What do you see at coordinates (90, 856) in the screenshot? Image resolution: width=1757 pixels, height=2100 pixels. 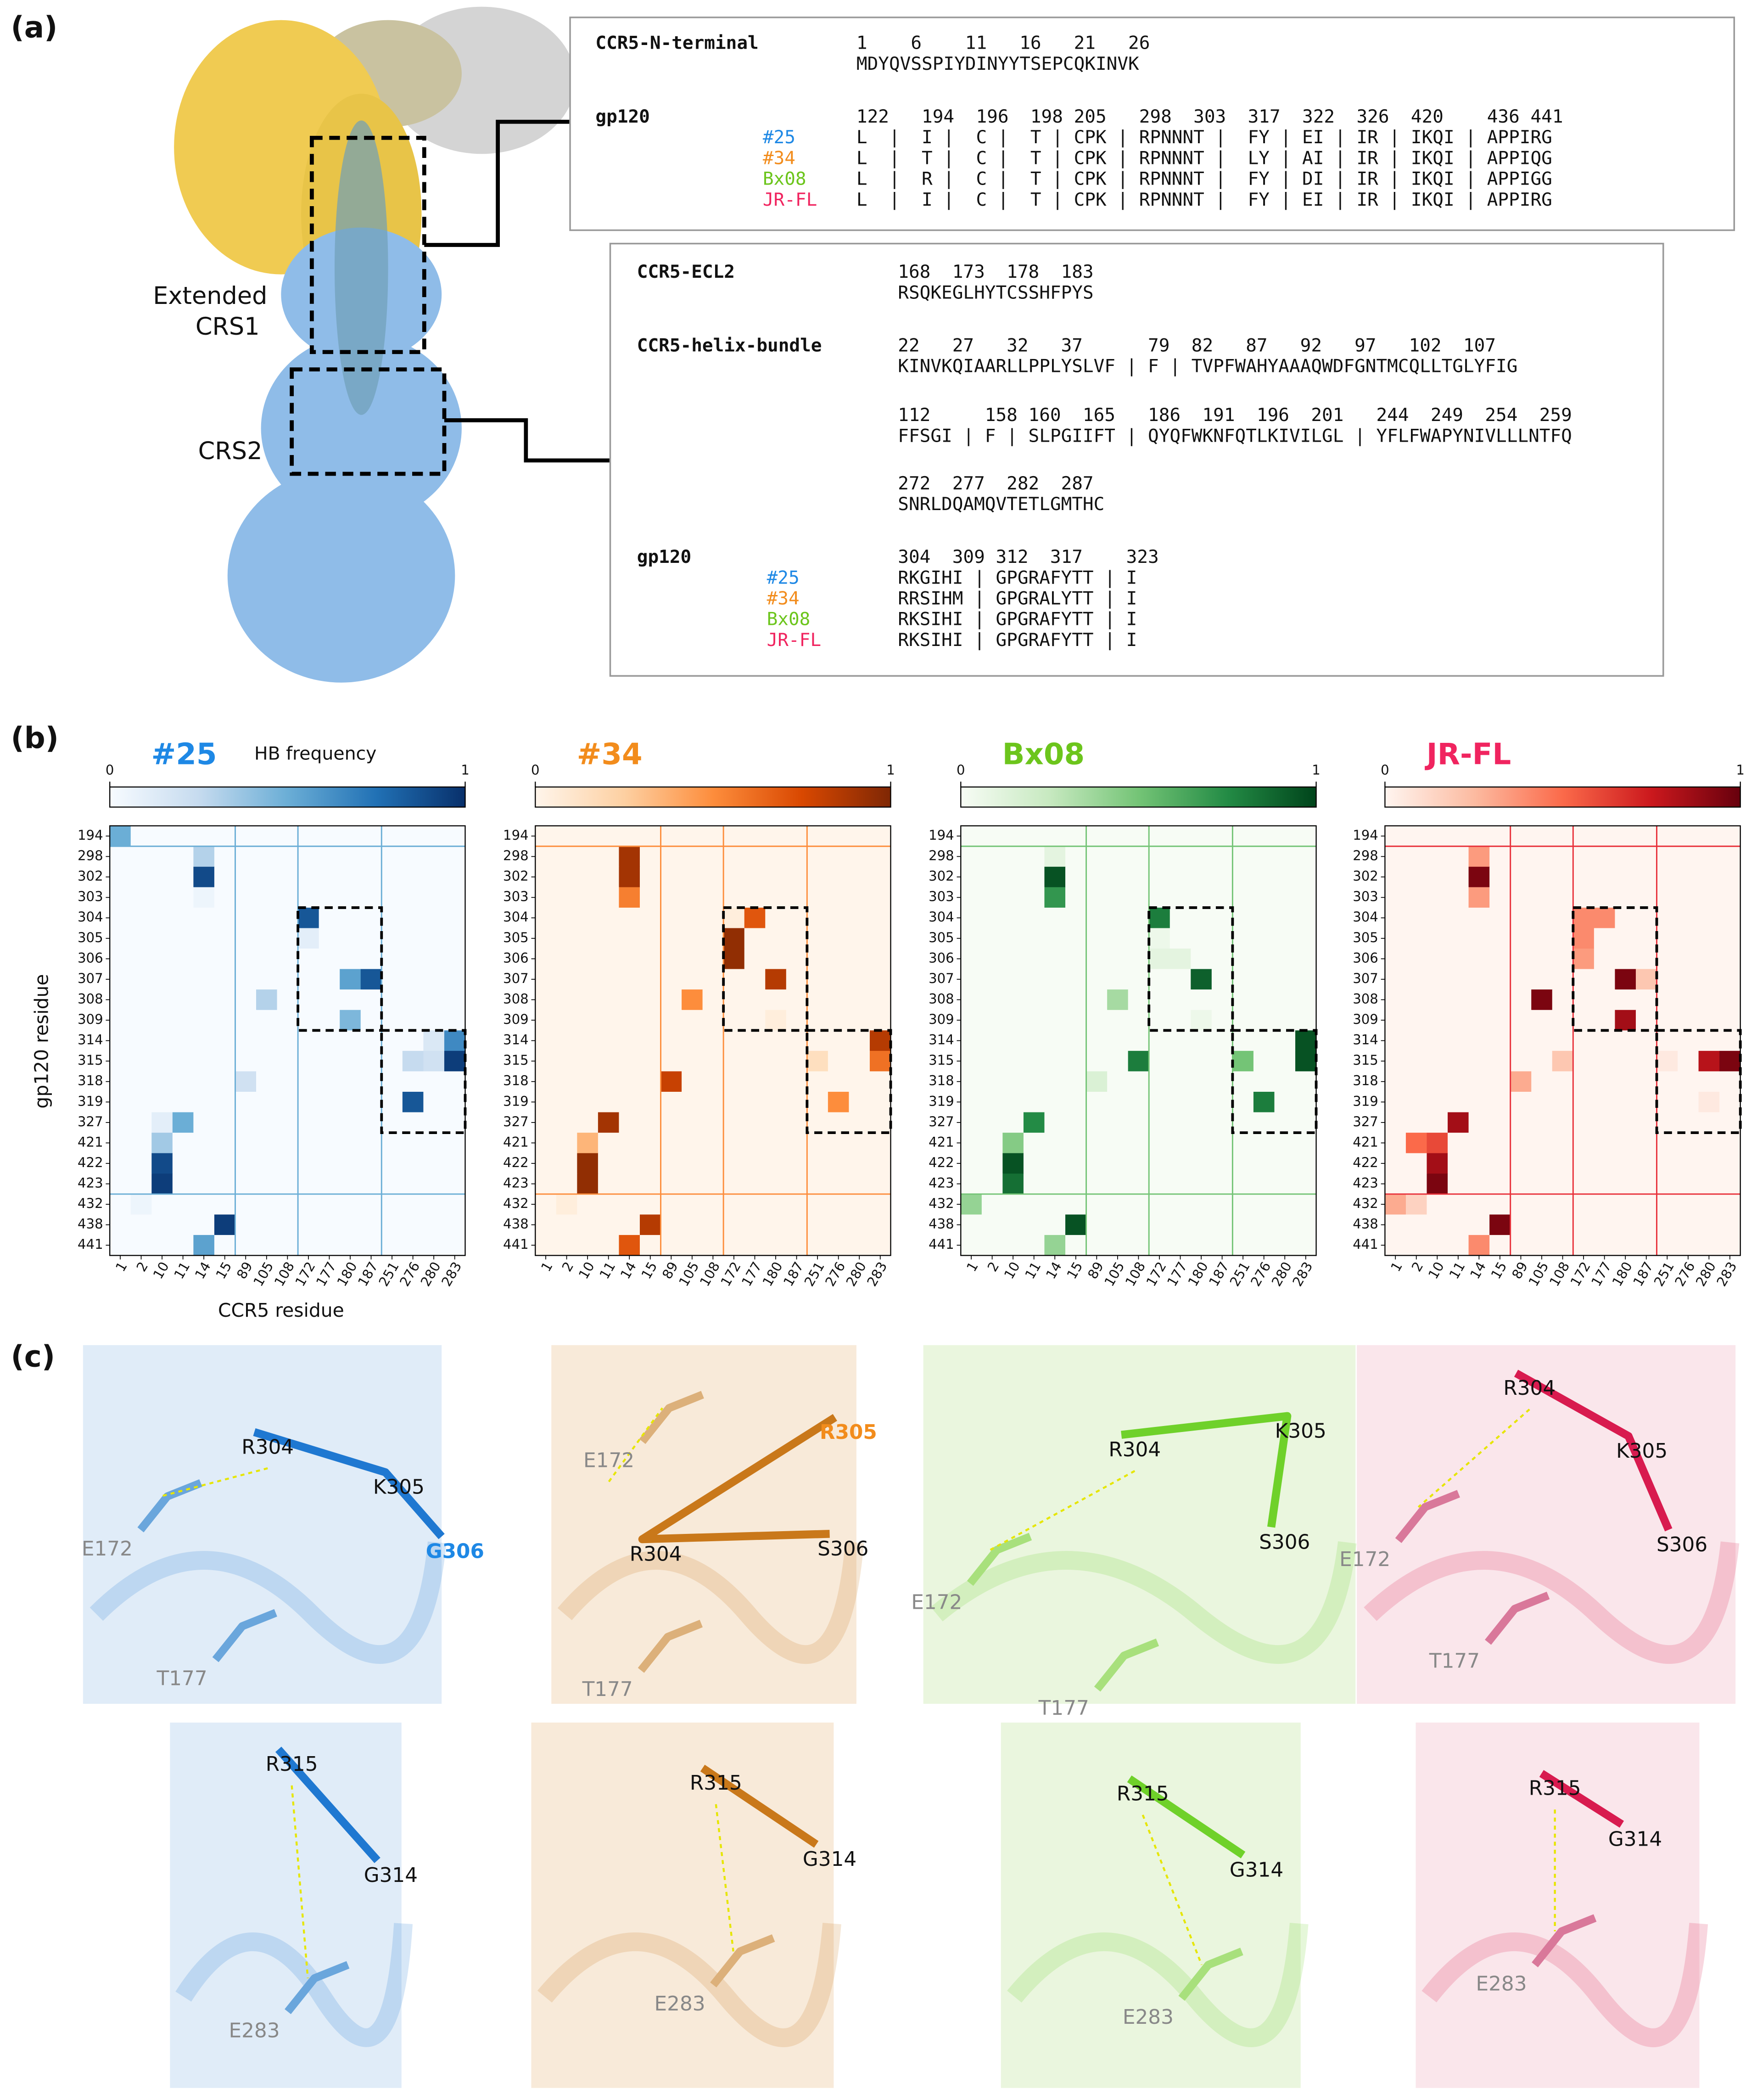 I see `y-tick-label: 298` at bounding box center [90, 856].